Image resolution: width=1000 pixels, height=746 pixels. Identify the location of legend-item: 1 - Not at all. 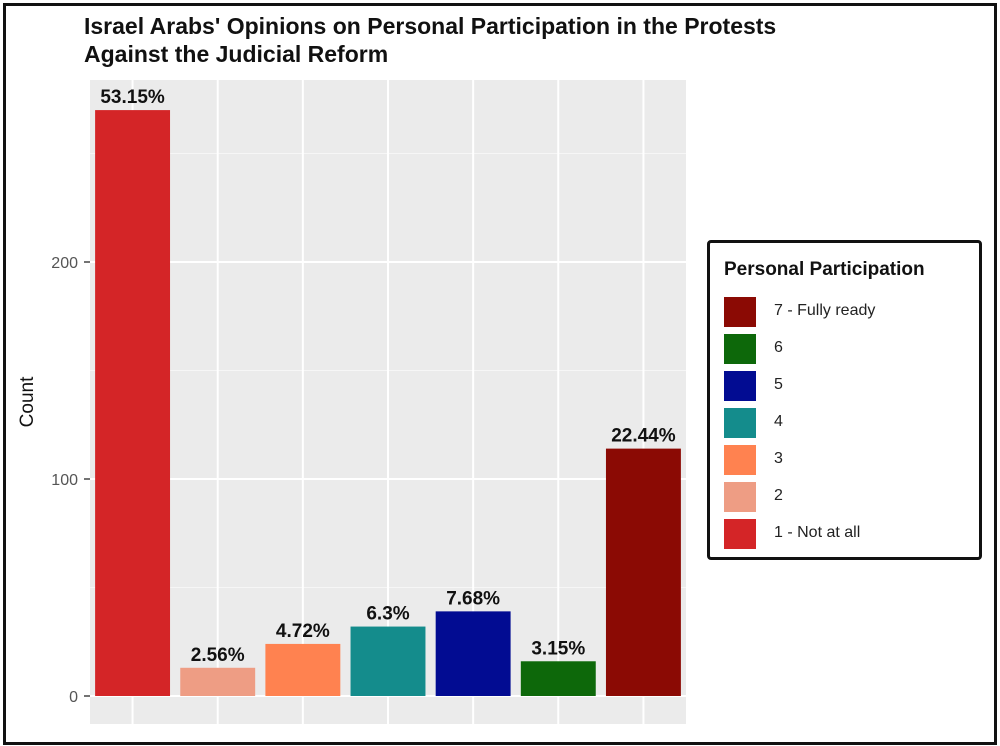
(849, 534).